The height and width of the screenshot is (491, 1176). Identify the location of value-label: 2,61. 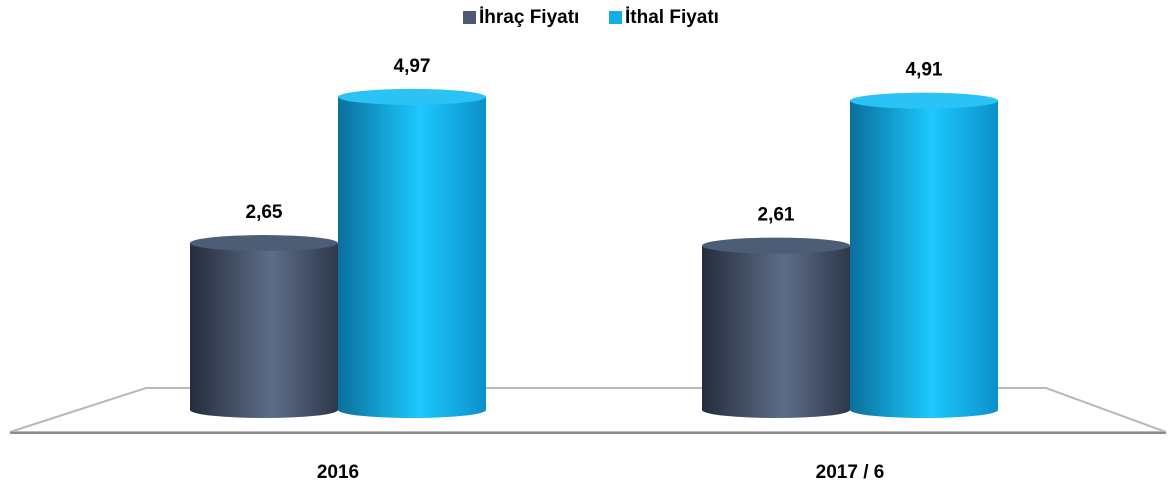
(776, 215).